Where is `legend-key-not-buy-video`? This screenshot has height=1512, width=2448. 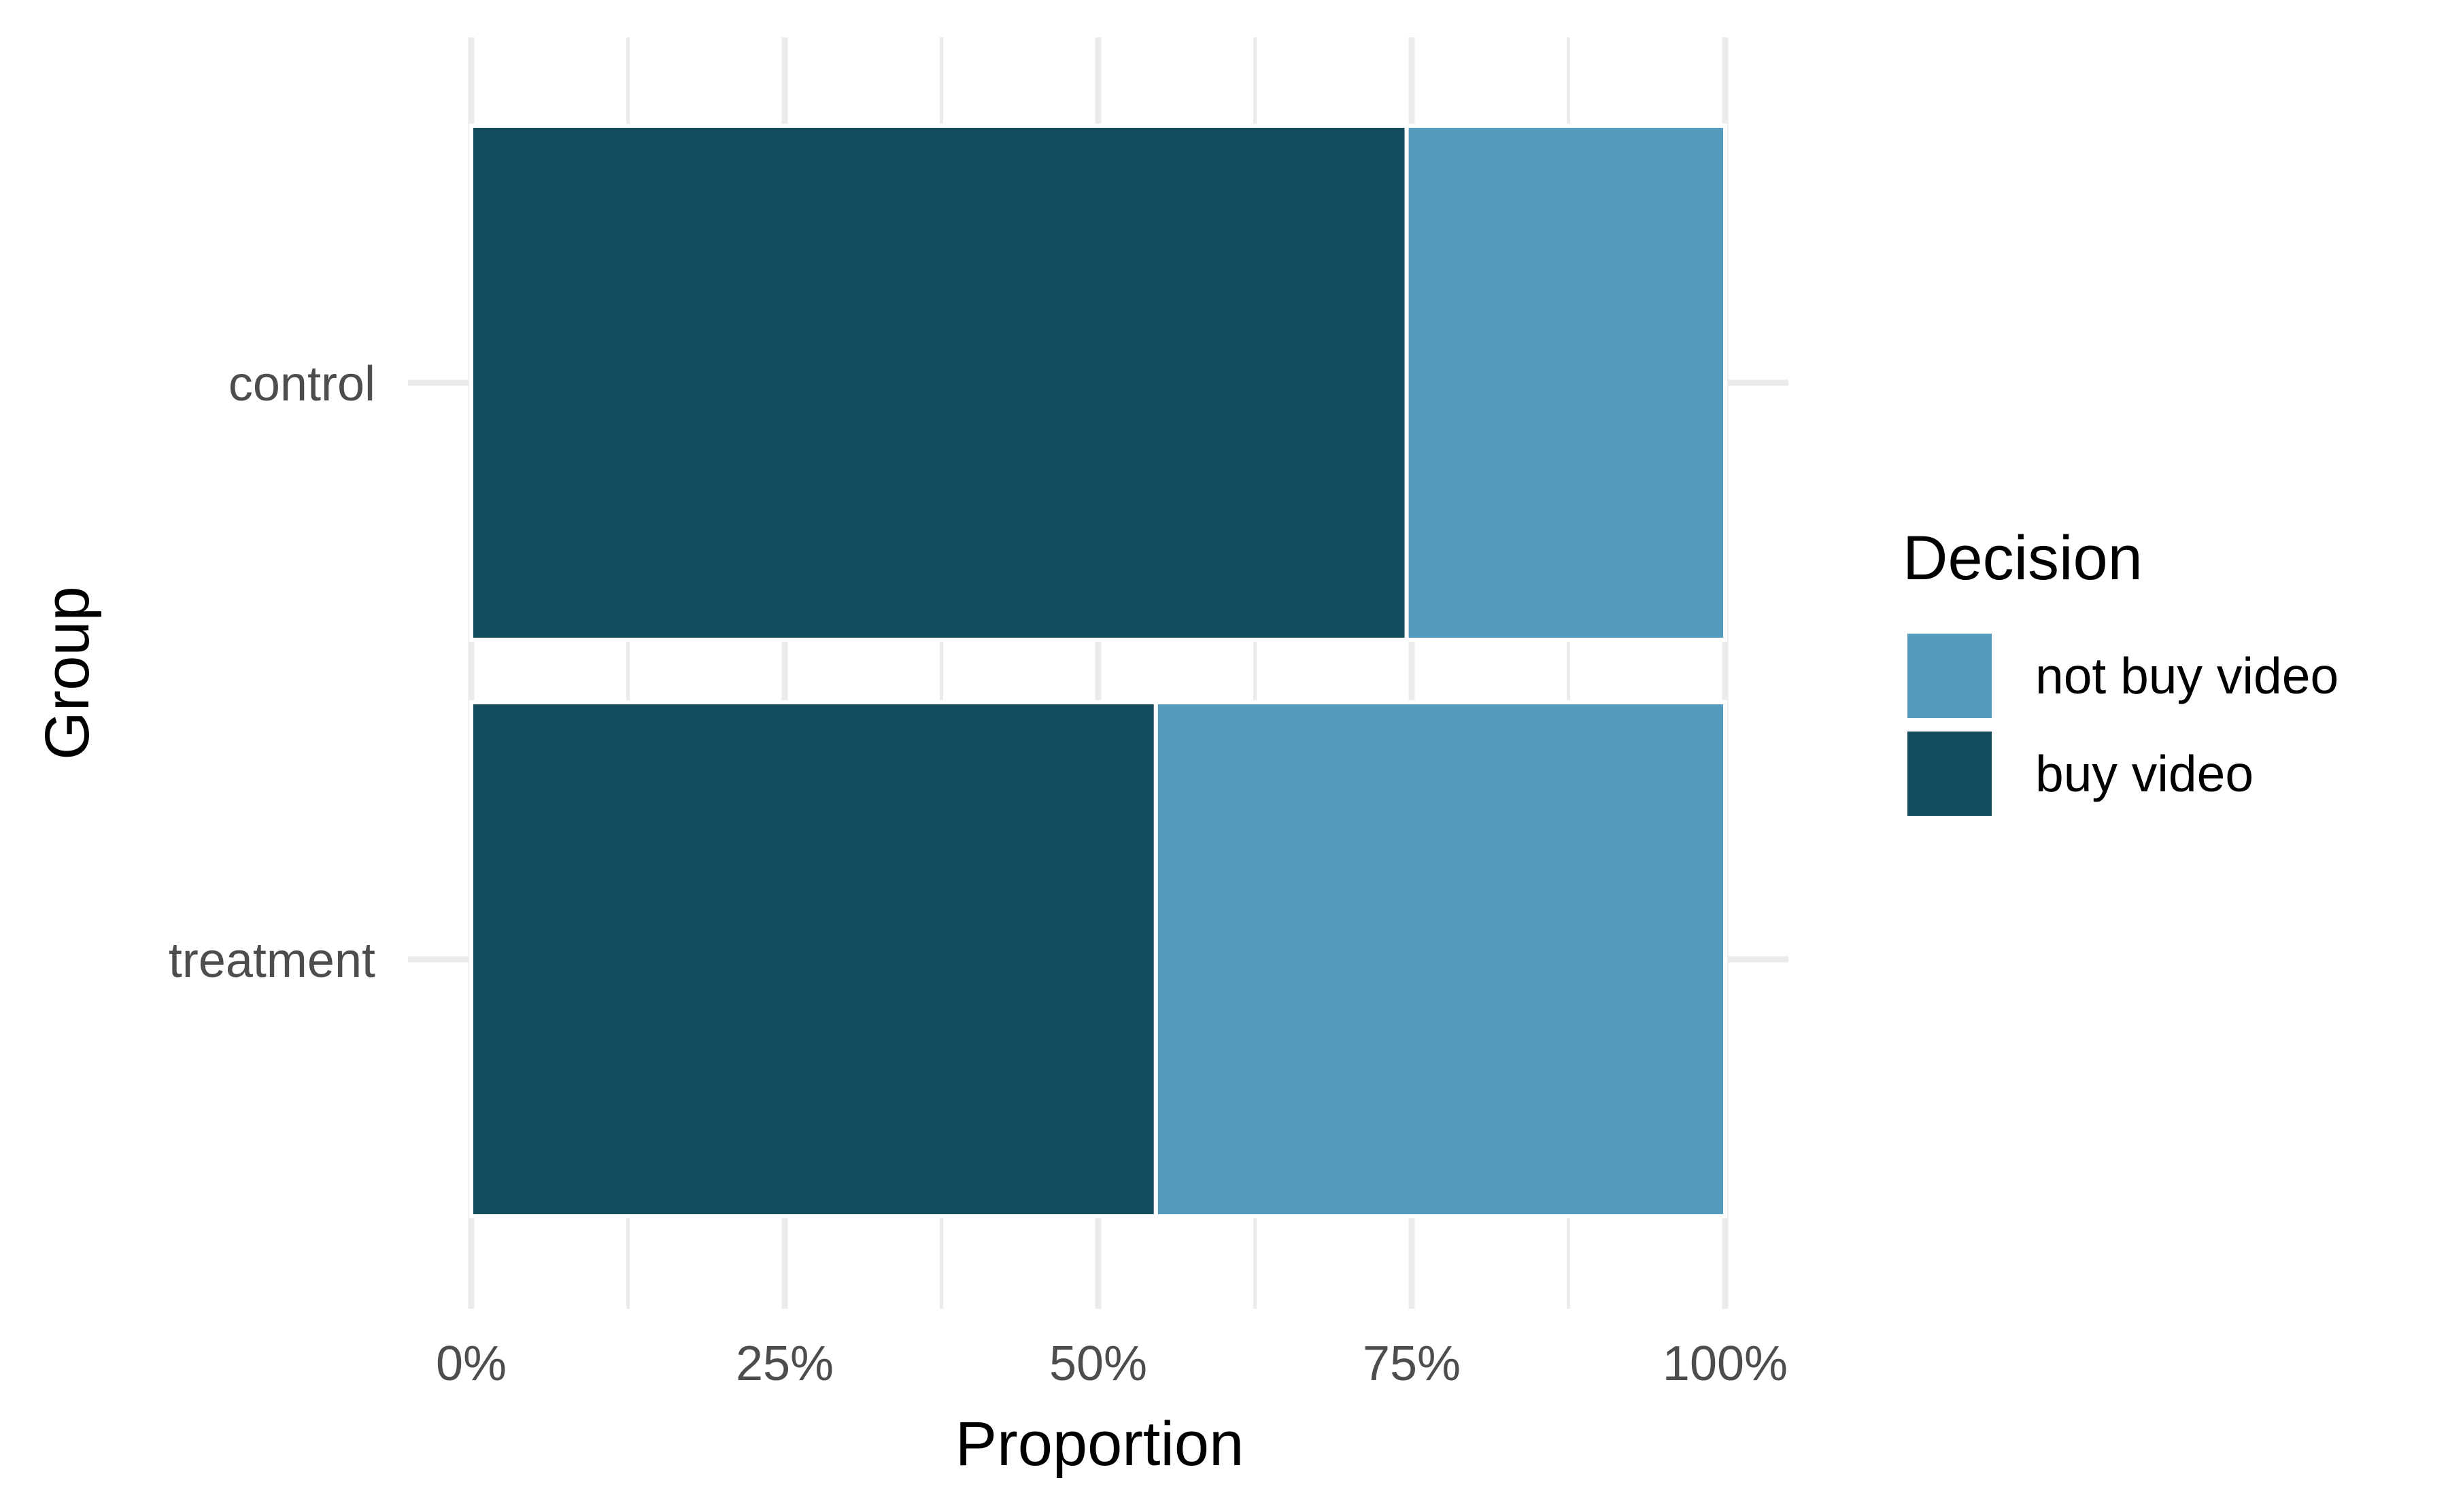 legend-key-not-buy-video is located at coordinates (1950, 676).